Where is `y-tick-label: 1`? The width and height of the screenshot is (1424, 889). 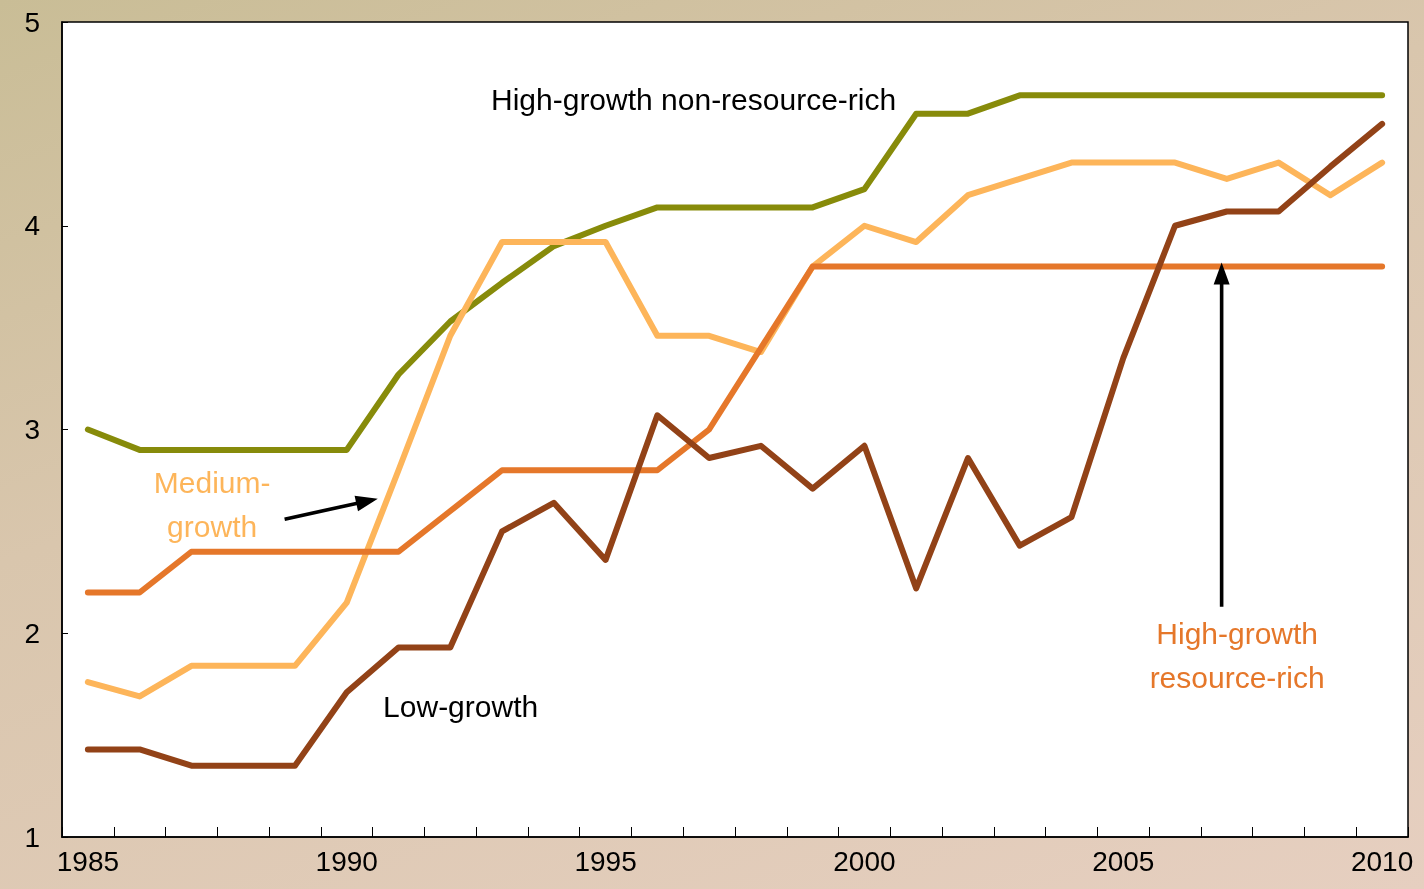 y-tick-label: 1 is located at coordinates (32, 837).